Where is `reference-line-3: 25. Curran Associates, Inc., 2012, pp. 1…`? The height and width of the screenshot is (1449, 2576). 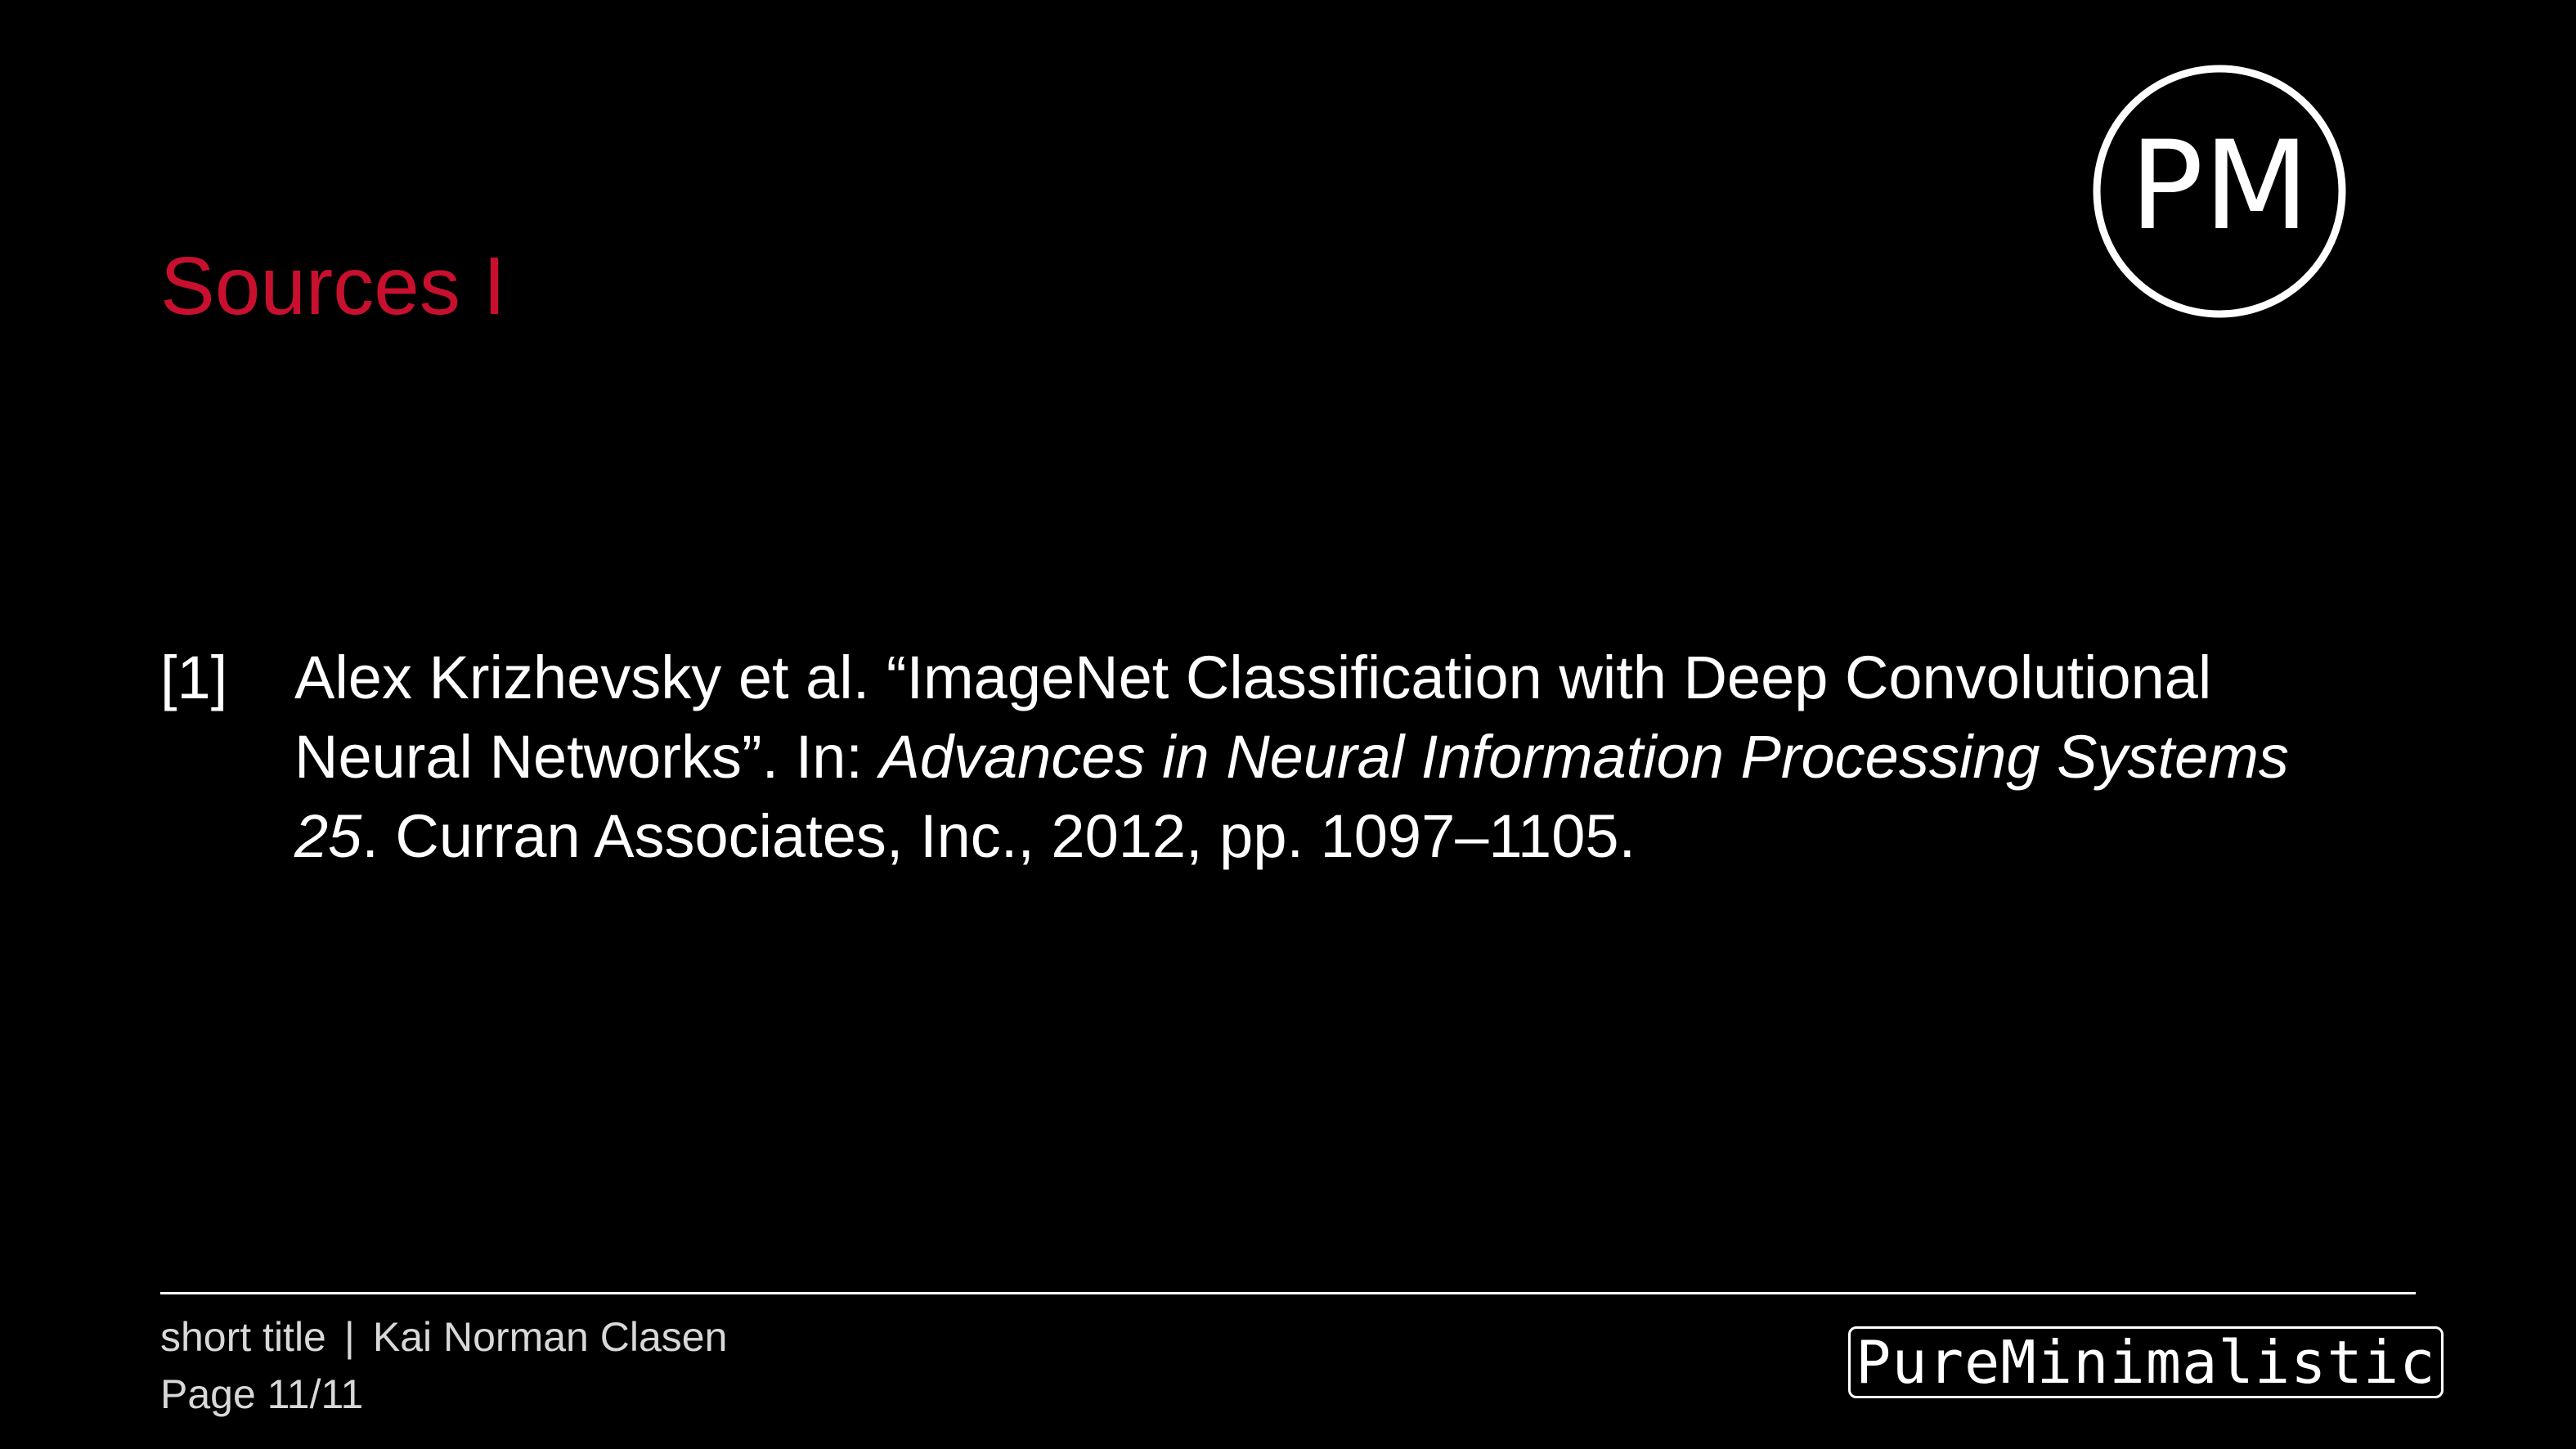
reference-line-3: 25. Curran Associates, Inc., 2012, pp. 1… is located at coordinates (1364, 836).